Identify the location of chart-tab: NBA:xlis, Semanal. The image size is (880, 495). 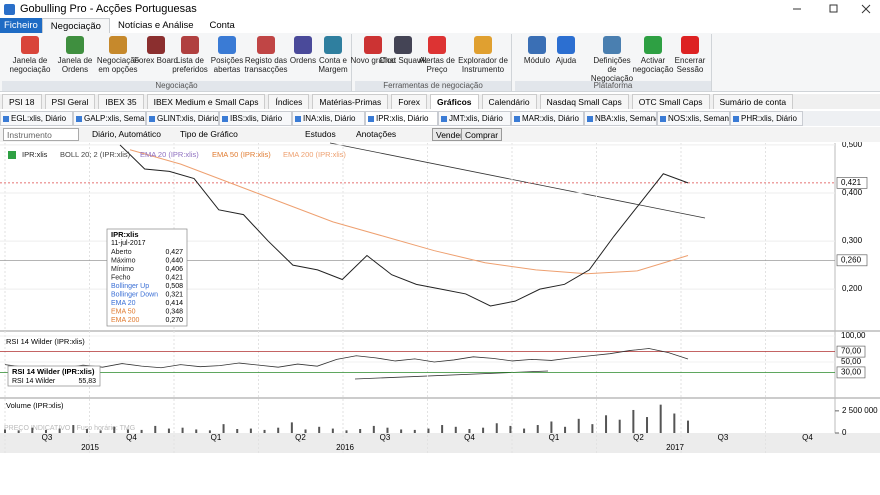
(620, 118).